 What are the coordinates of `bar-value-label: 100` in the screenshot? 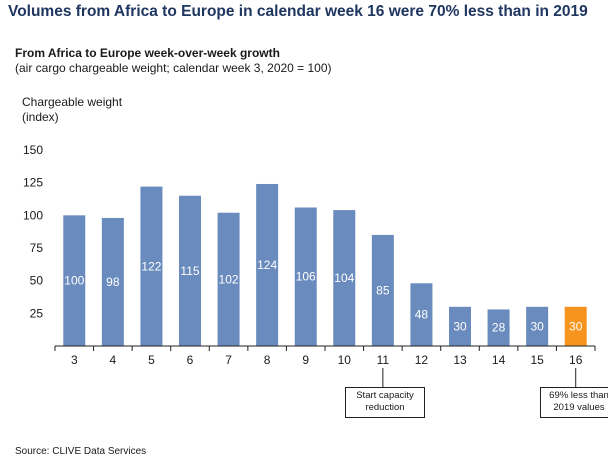 It's located at (74, 281).